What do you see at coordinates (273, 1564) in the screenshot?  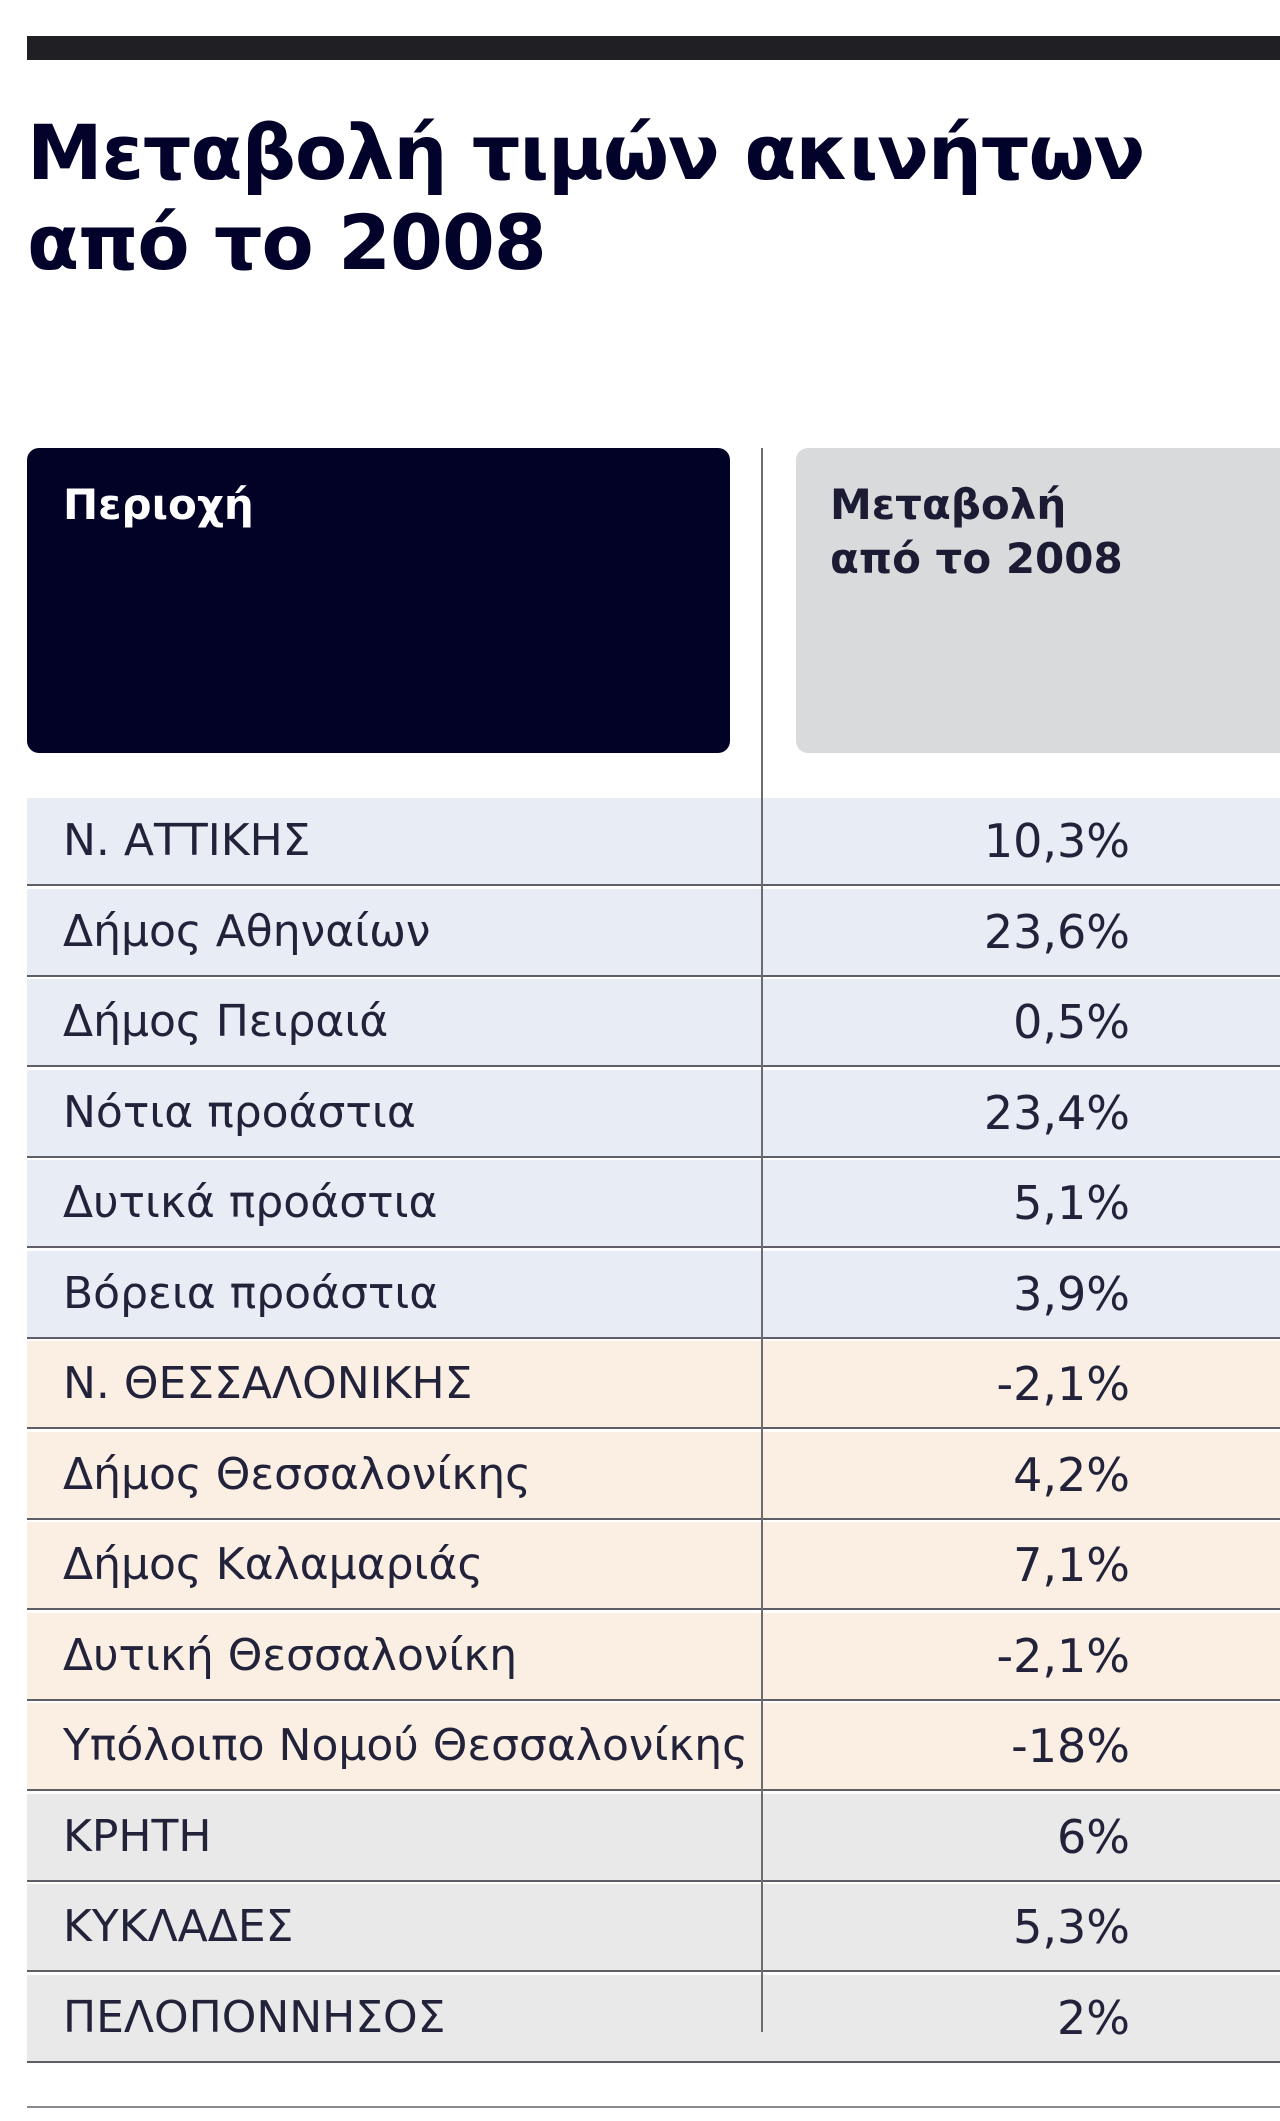 I see `region-label: Δήμος Καλαμαριάς` at bounding box center [273, 1564].